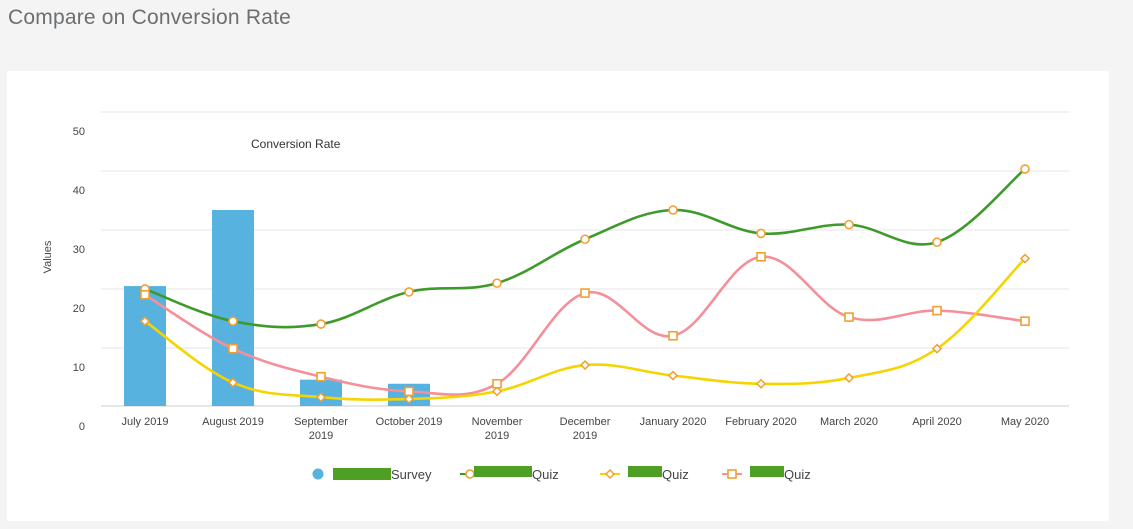 This screenshot has width=1133, height=529. What do you see at coordinates (849, 422) in the screenshot?
I see `x-tick-label: March 2020` at bounding box center [849, 422].